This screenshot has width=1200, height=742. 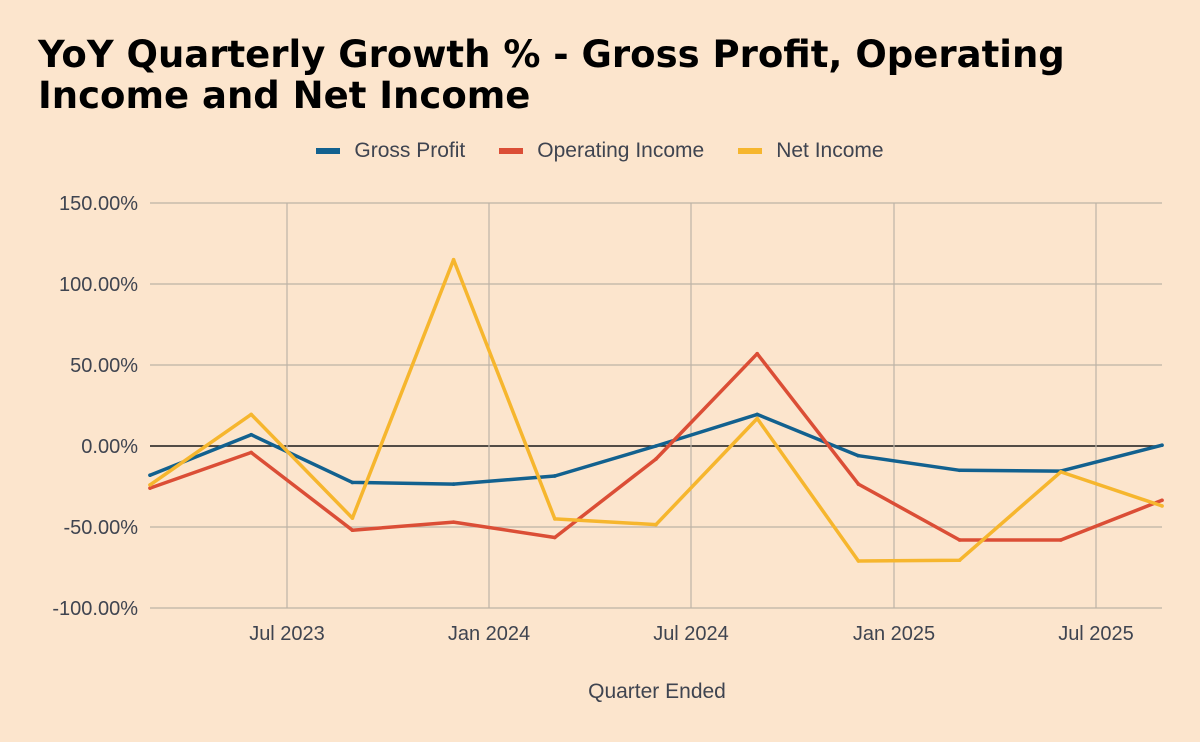 I want to click on legend-label-gross-profit: Gross Profit, so click(x=410, y=150).